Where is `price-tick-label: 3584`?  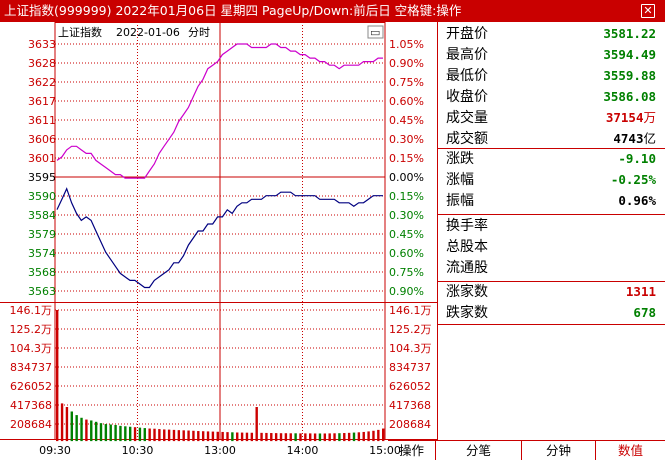 price-tick-label: 3584 is located at coordinates (42, 215).